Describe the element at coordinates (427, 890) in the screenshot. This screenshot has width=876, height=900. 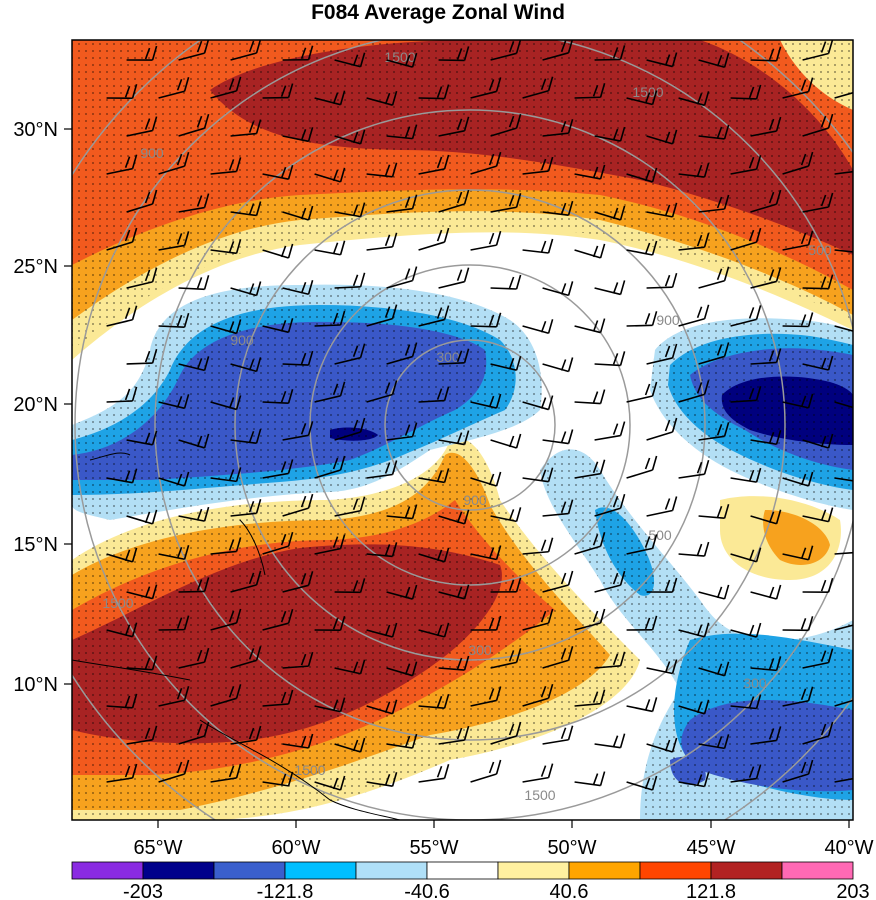
I see `colorbar-label: -40.6` at that location.